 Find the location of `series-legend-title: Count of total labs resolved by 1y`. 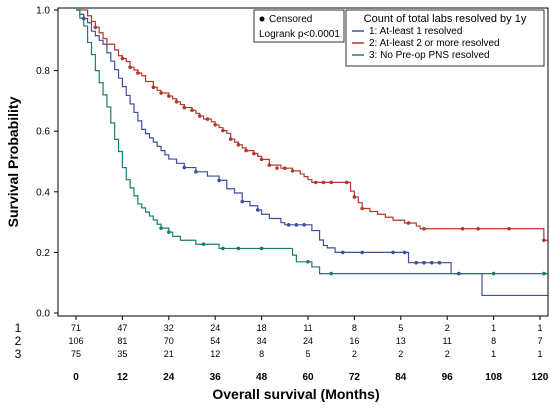

series-legend-title: Count of total labs resolved by 1y is located at coordinates (445, 19).